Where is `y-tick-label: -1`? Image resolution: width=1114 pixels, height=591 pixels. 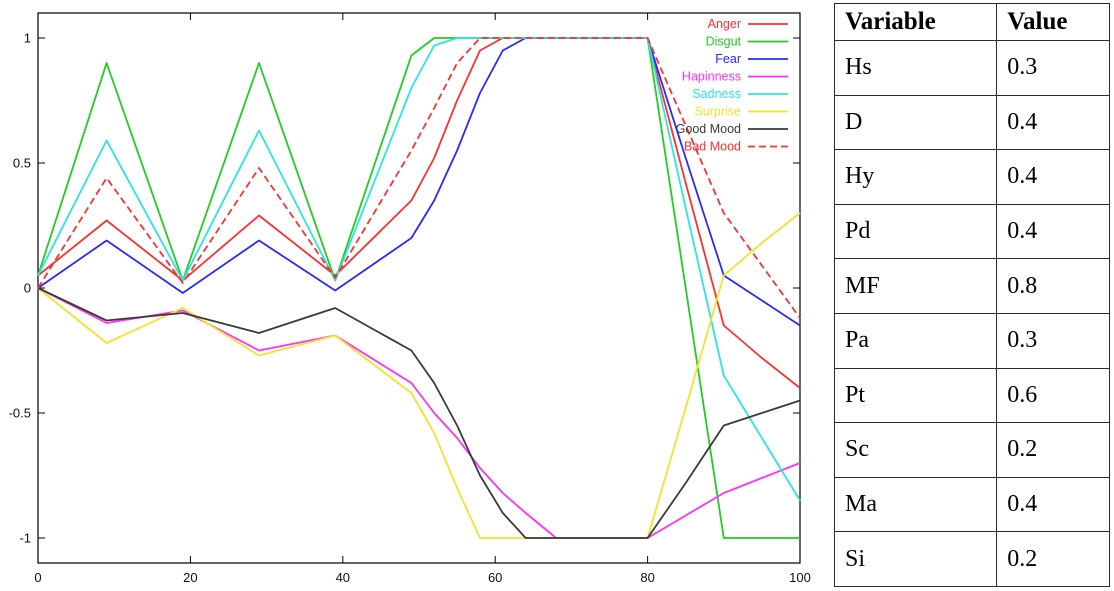 y-tick-label: -1 is located at coordinates (25, 538).